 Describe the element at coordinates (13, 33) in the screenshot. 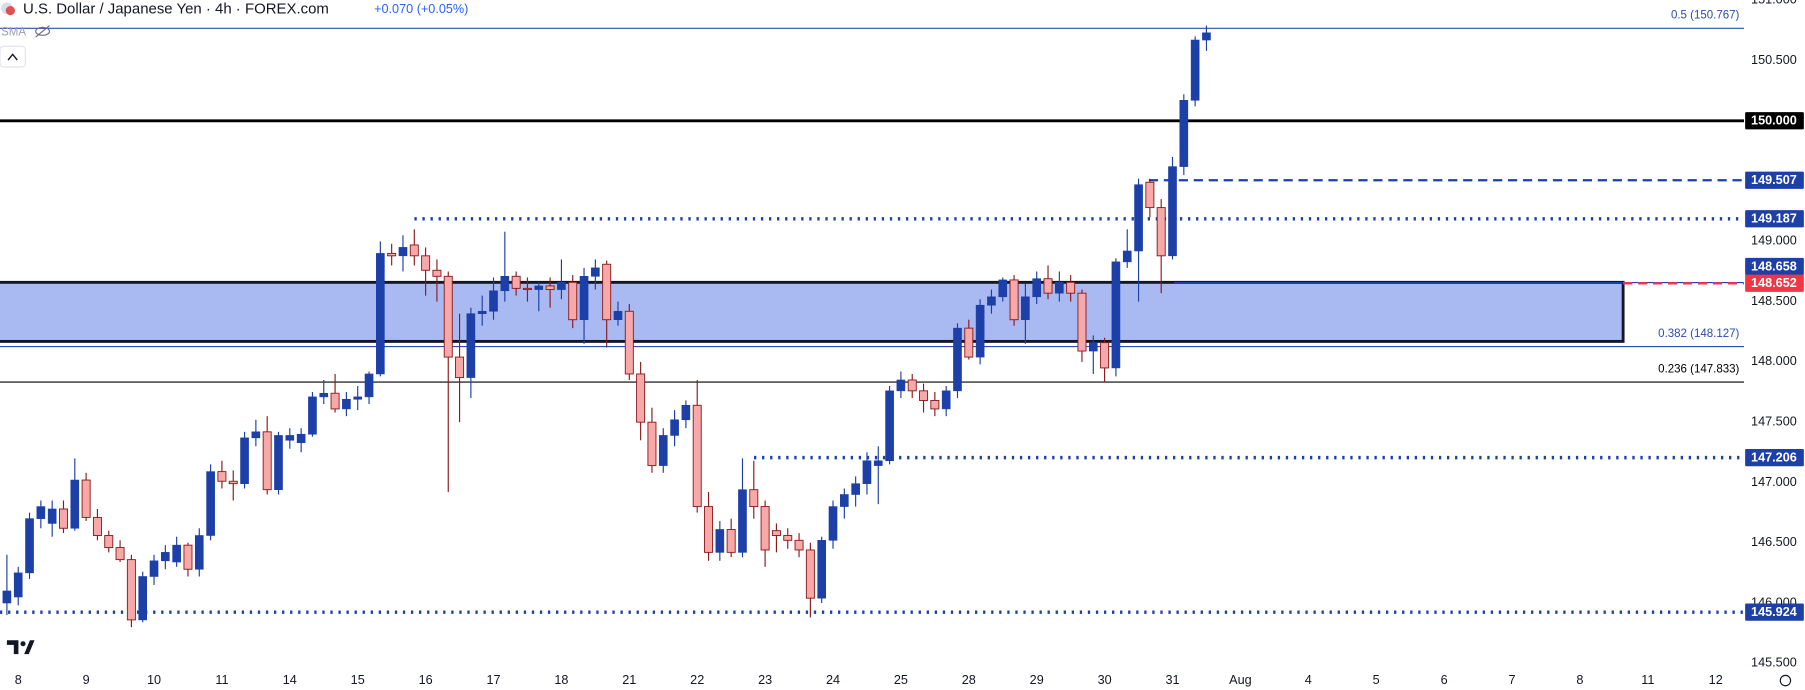

I see `indicator-label: SMA` at that location.